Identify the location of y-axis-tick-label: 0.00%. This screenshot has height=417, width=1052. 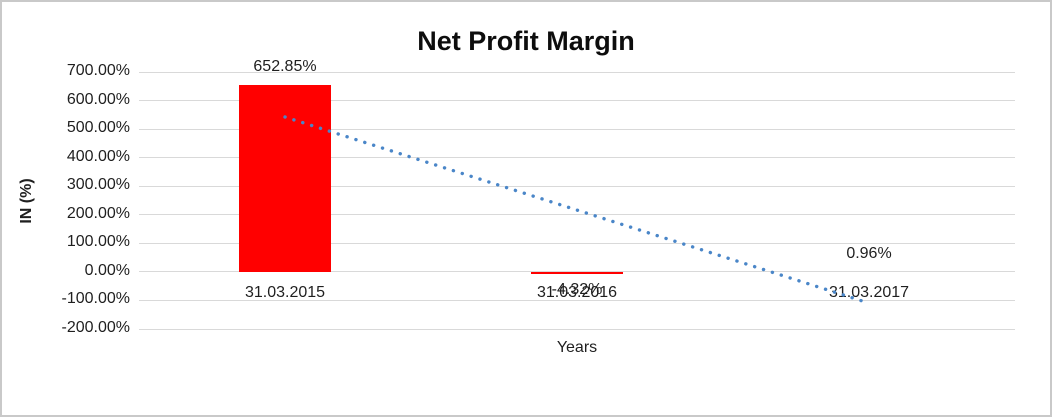
(107, 270).